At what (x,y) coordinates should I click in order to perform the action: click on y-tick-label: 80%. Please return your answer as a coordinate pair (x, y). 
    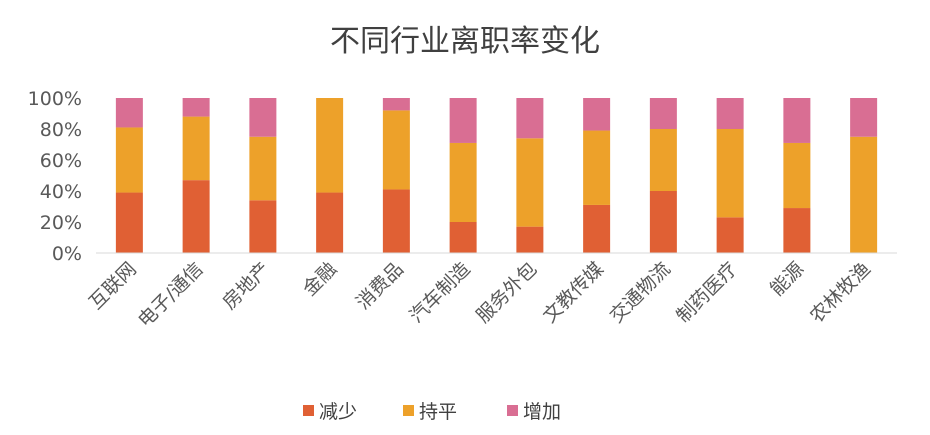
    Looking at the image, I should click on (61, 130).